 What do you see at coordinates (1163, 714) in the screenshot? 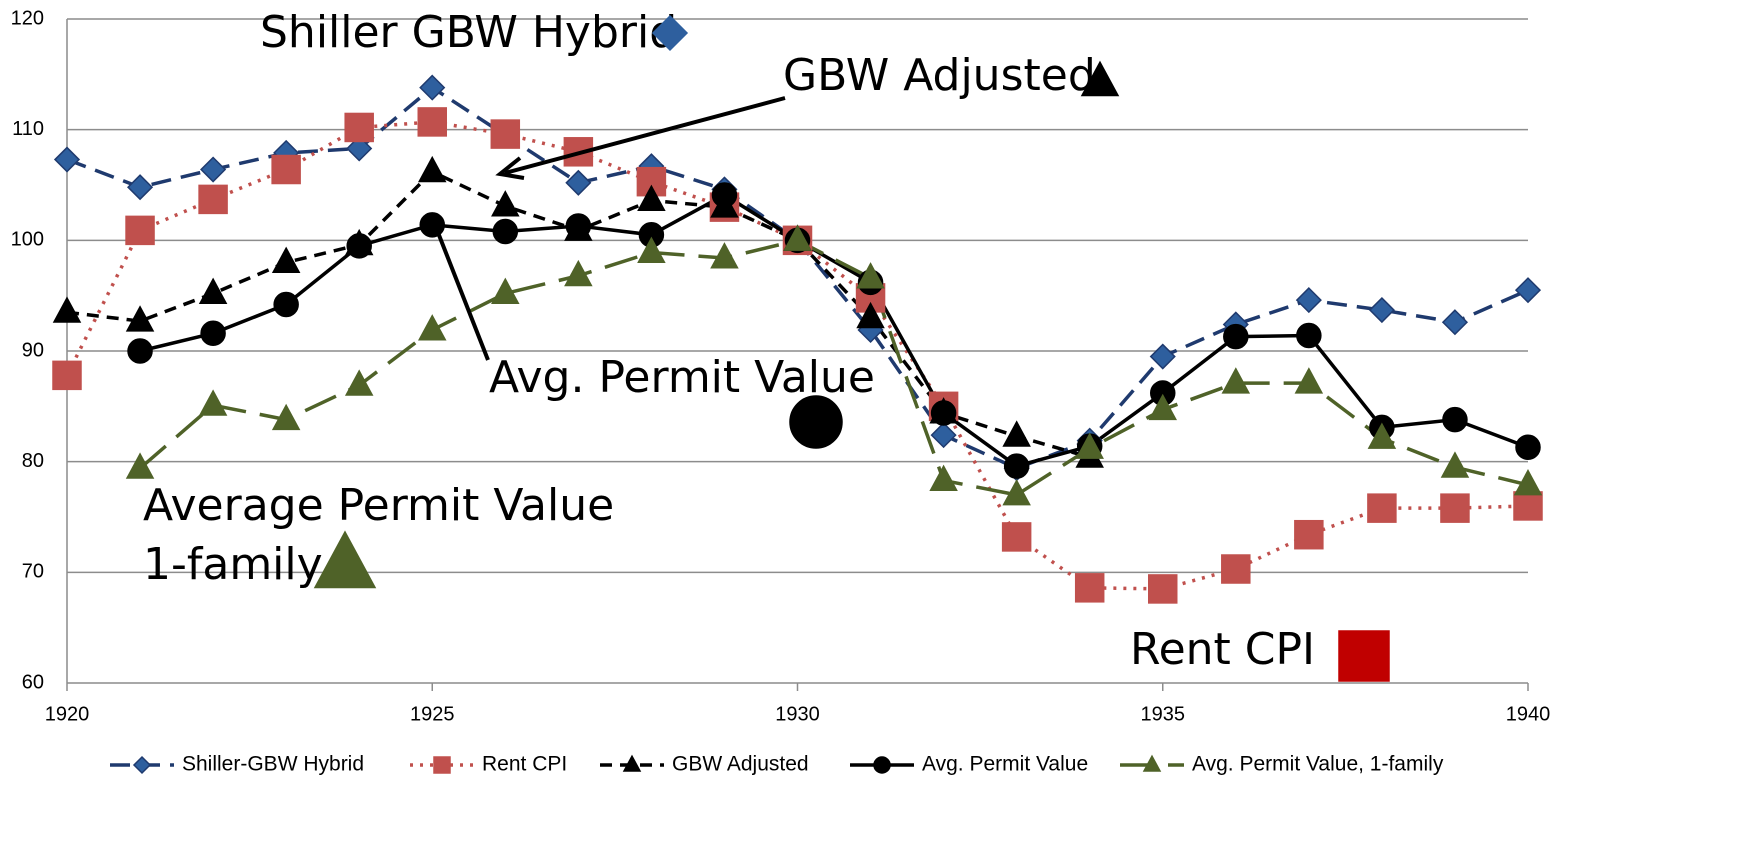
I see `x-tick-label: 1935` at bounding box center [1163, 714].